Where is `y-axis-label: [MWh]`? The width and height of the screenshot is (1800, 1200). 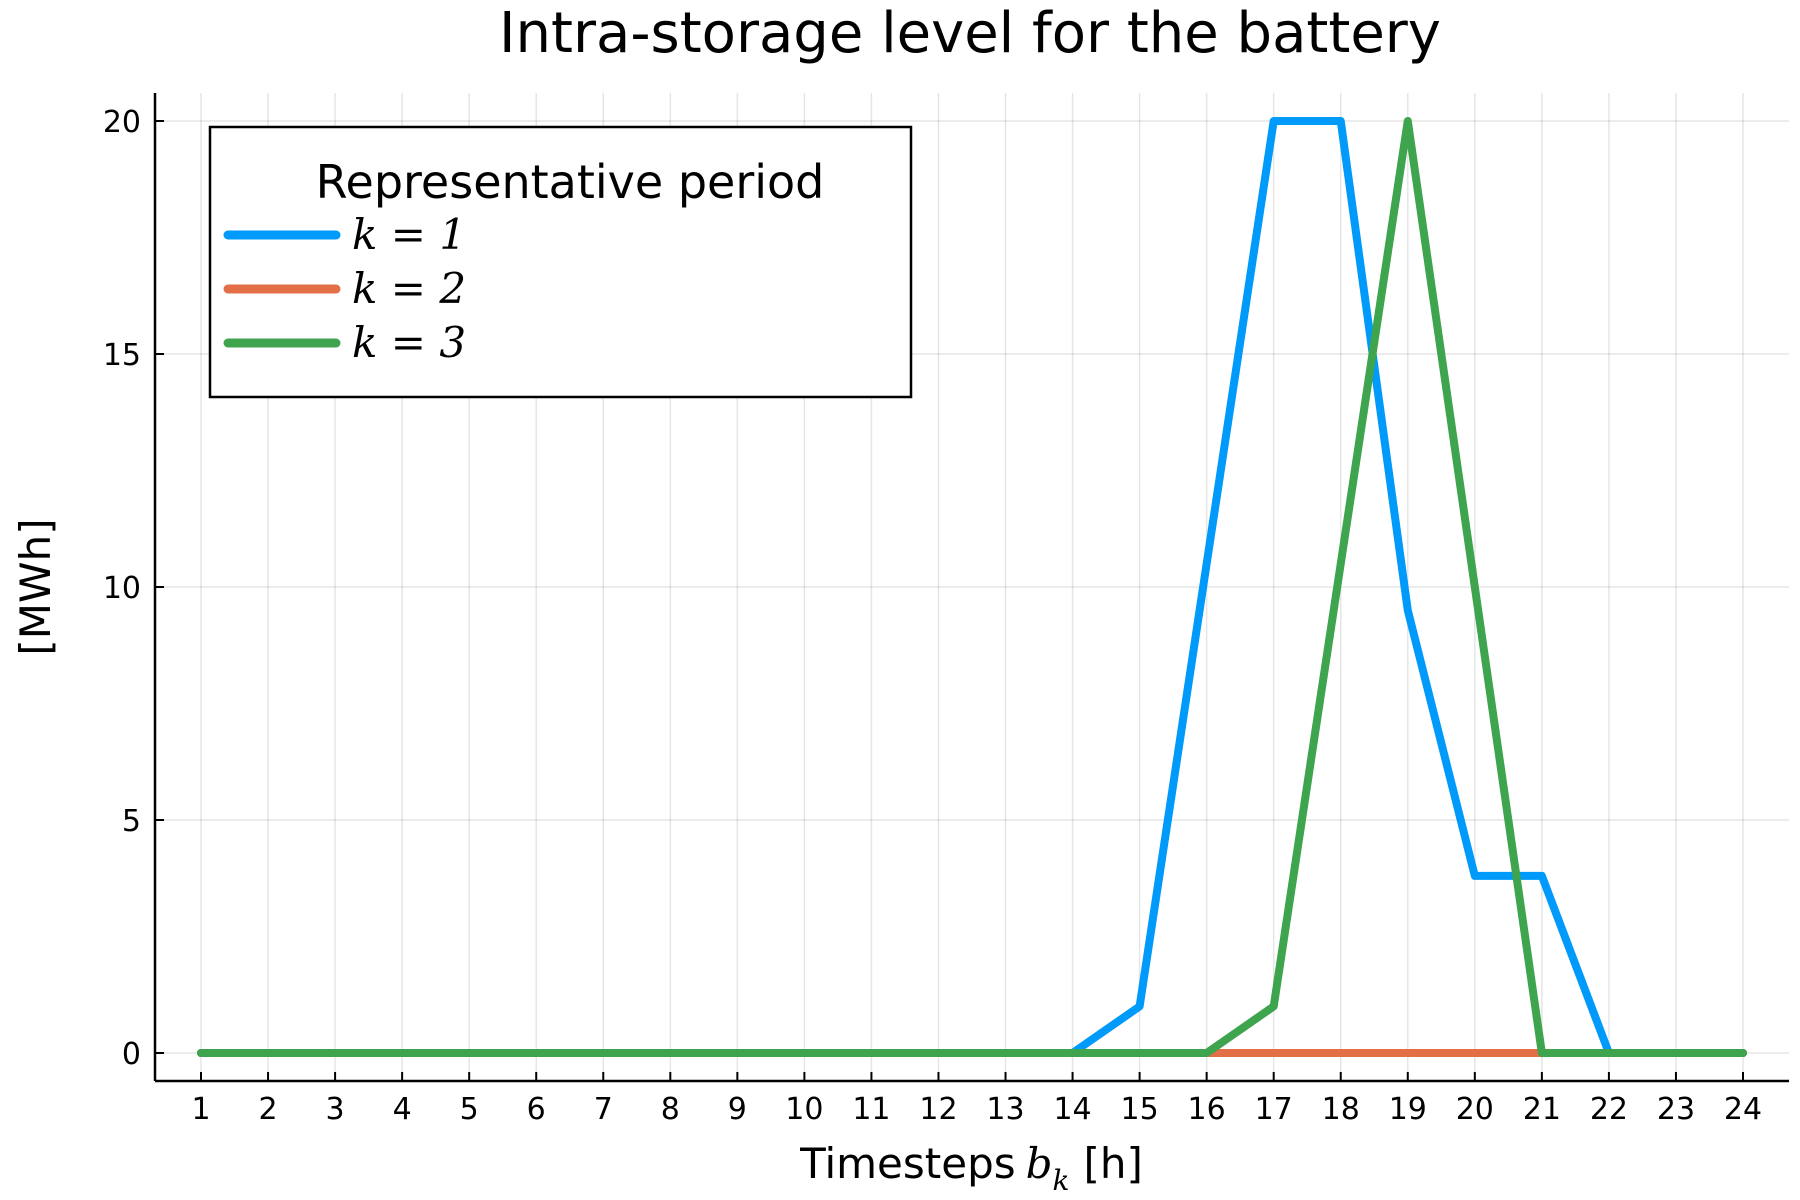 y-axis-label: [MWh] is located at coordinates (35, 586).